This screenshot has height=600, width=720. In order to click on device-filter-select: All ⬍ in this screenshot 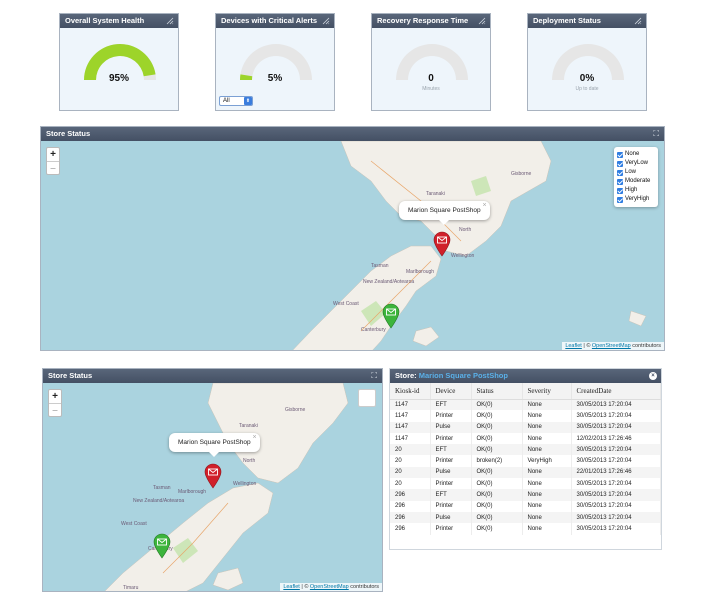, I will do `click(236, 101)`.